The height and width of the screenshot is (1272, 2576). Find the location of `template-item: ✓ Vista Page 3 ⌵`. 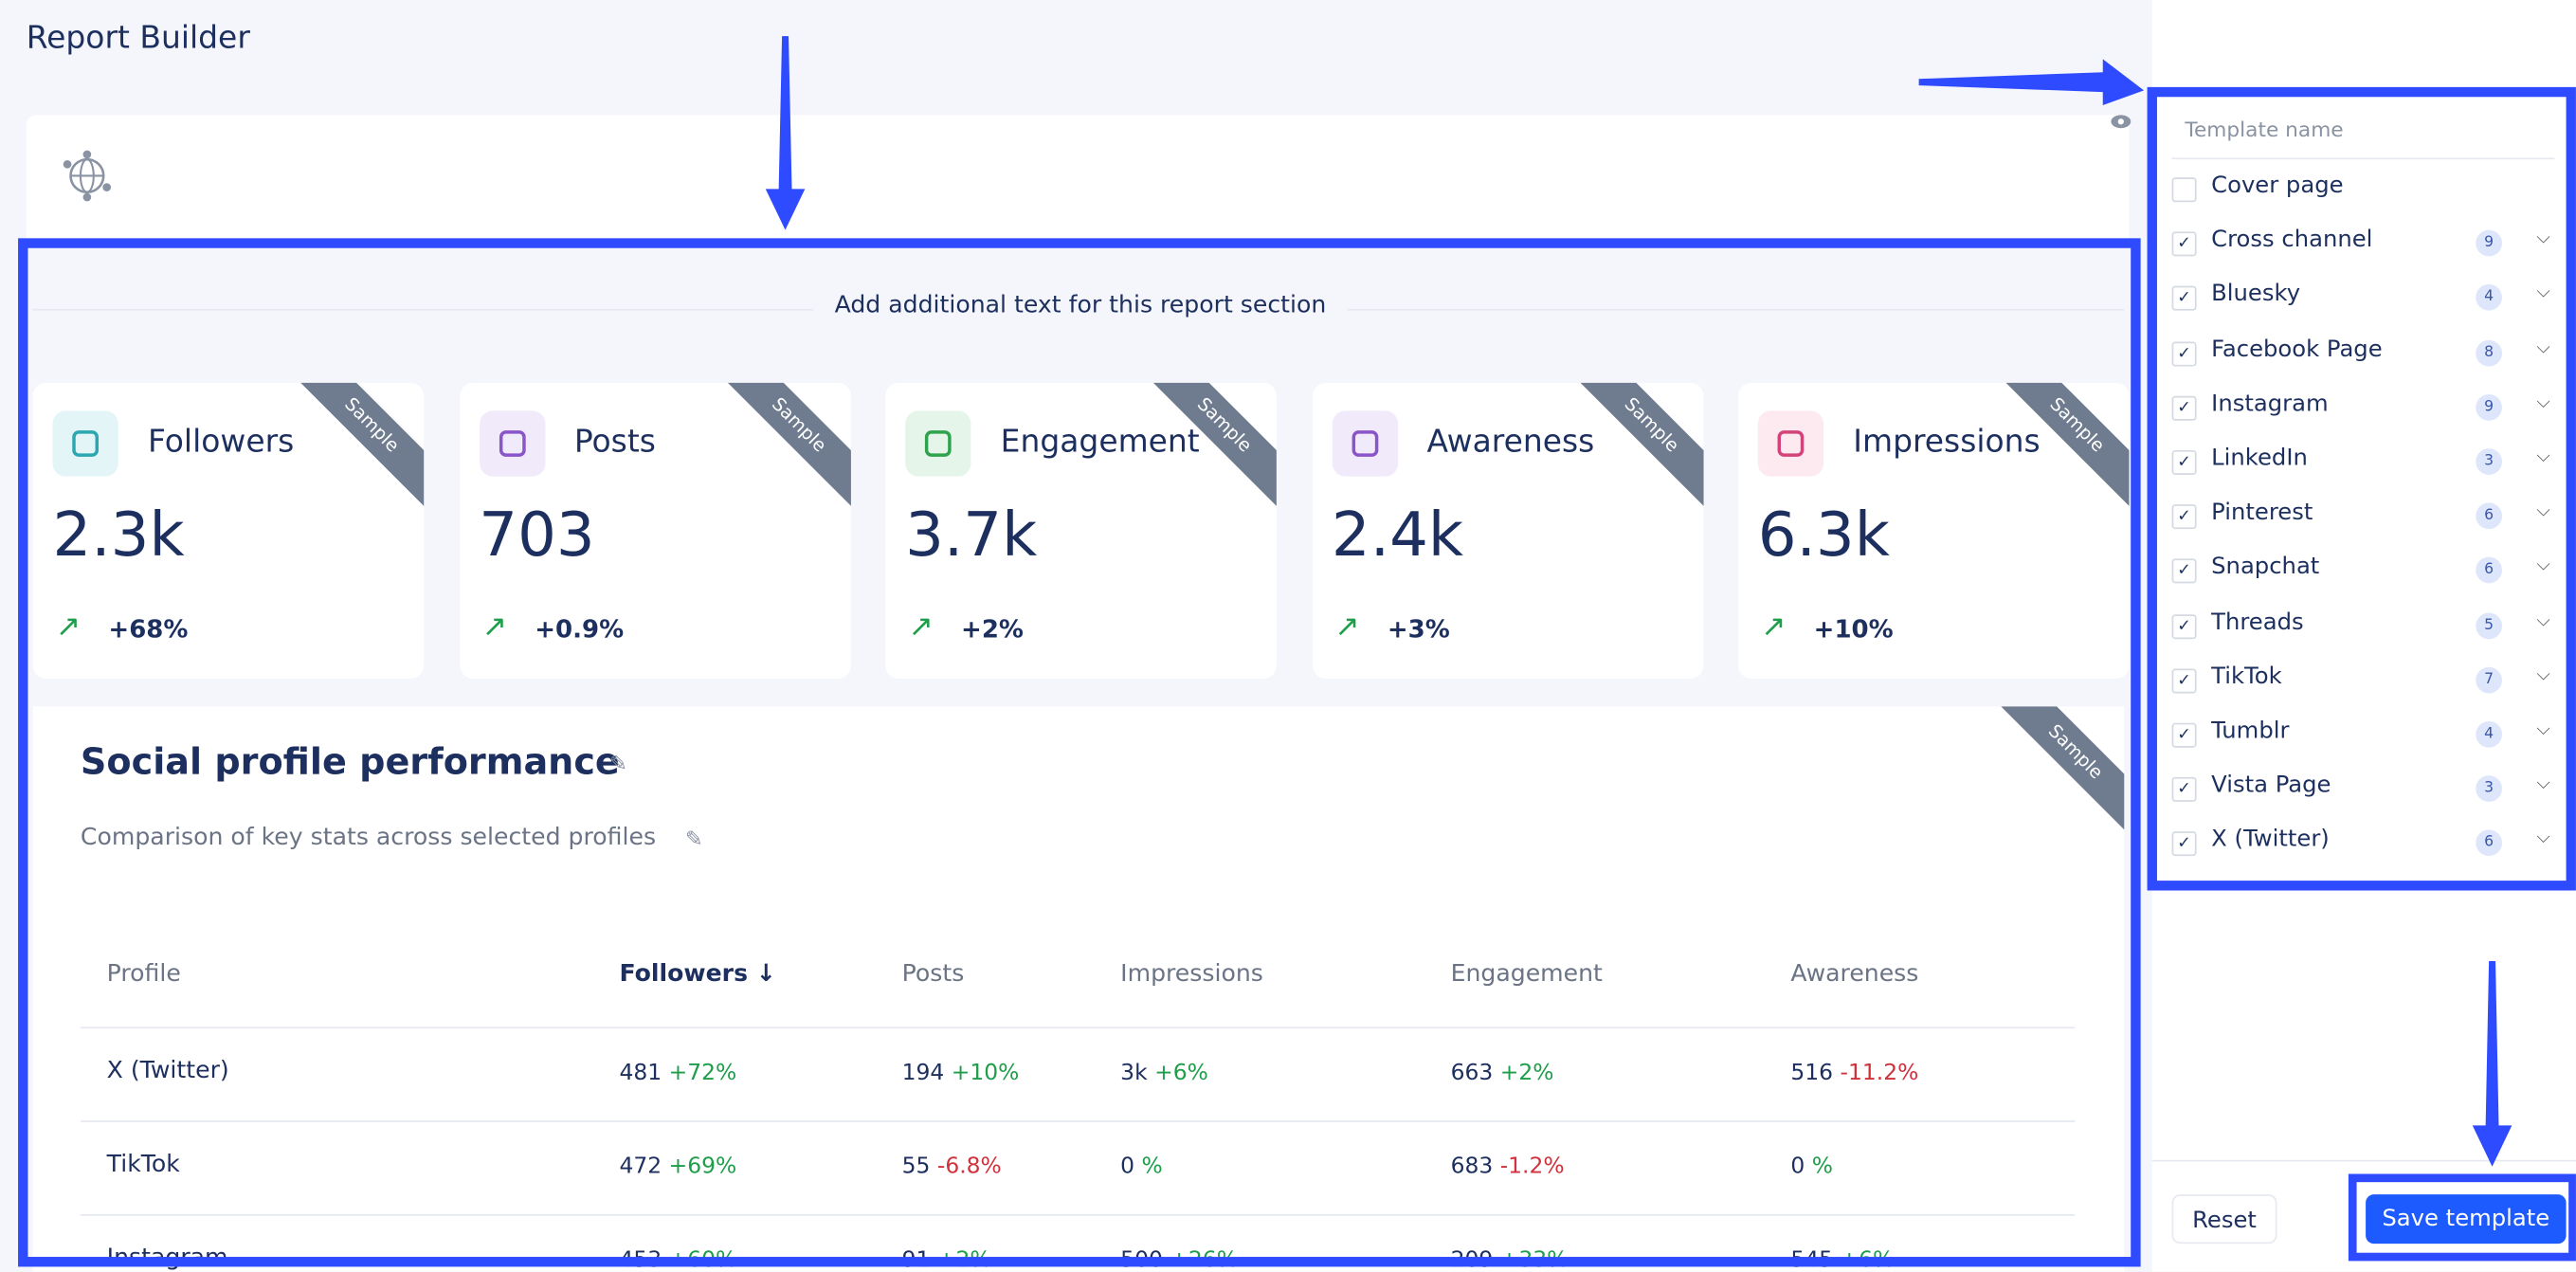

template-item: ✓ Vista Page 3 ⌵ is located at coordinates (2369, 789).